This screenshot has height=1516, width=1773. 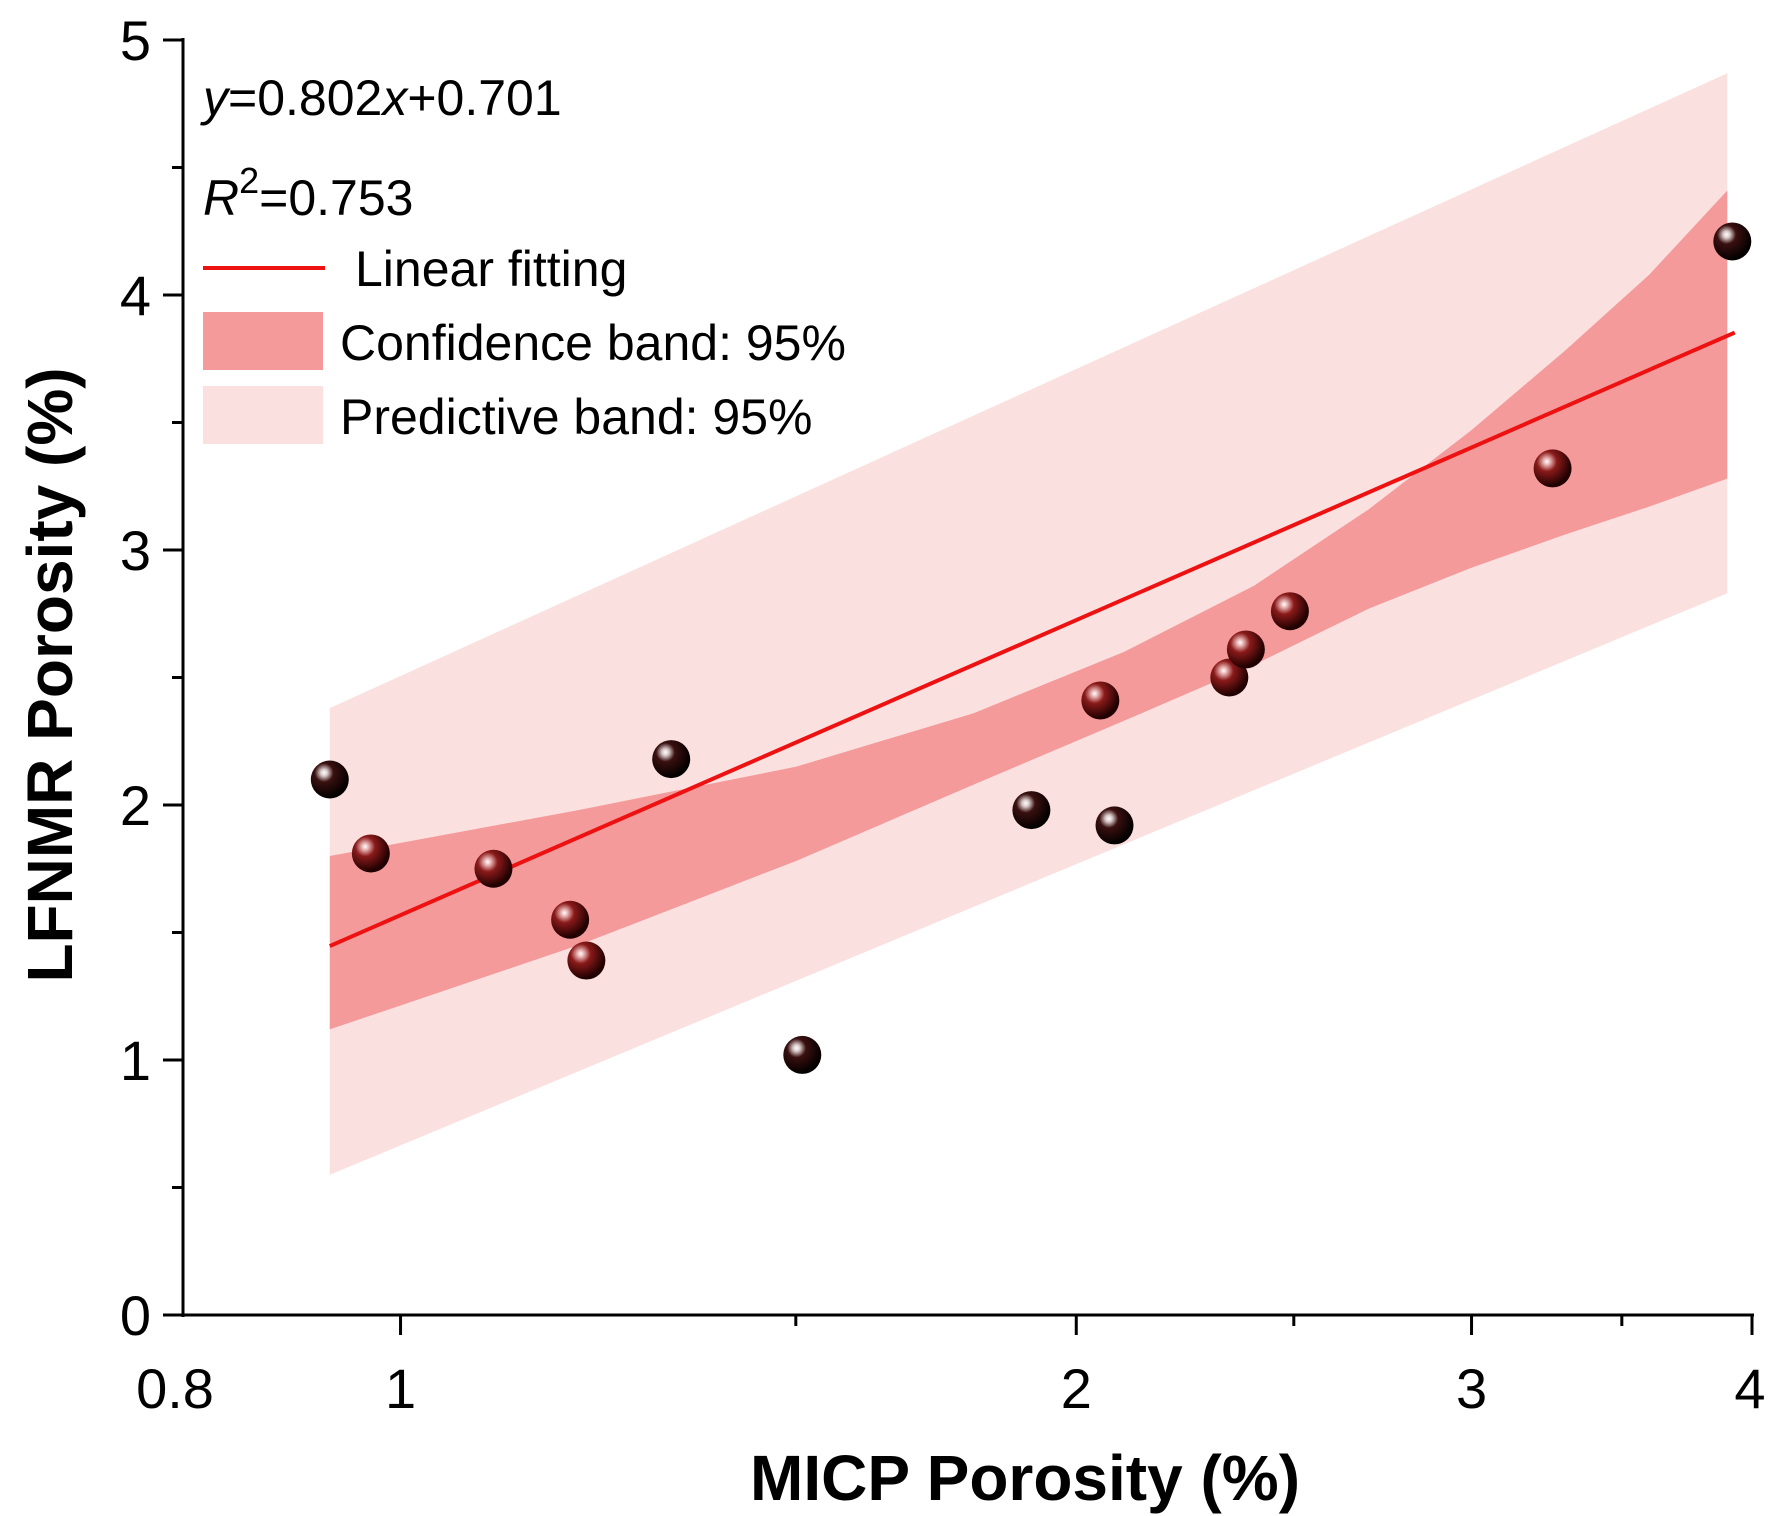 I want to click on legend-confidence-label: Confidence band: 95%, so click(x=593, y=343).